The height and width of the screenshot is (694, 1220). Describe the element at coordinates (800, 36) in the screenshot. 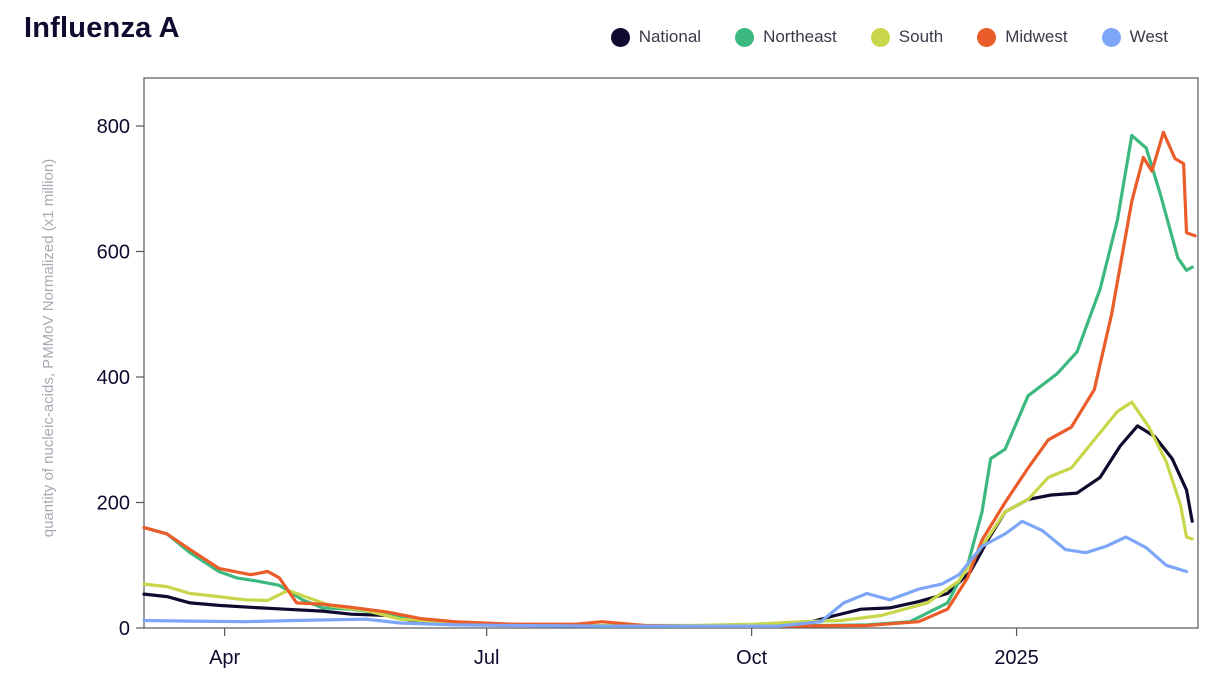

I see `legend-label: Northeast` at that location.